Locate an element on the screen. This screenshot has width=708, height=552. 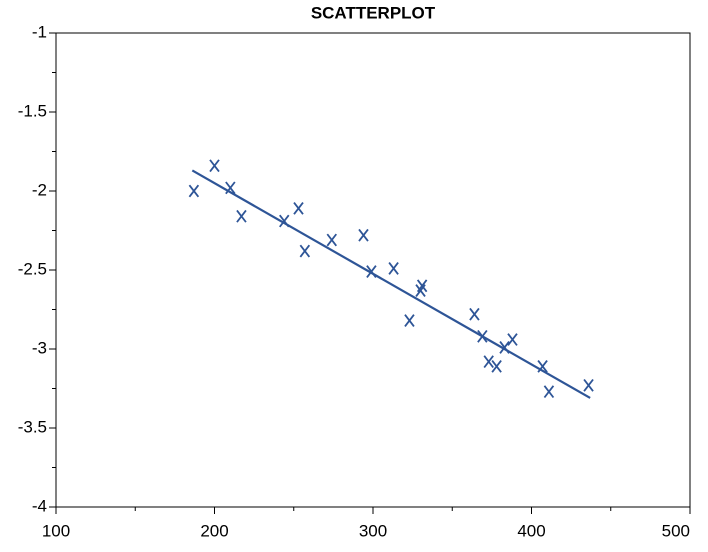
x-tick-label: 100 is located at coordinates (56, 530).